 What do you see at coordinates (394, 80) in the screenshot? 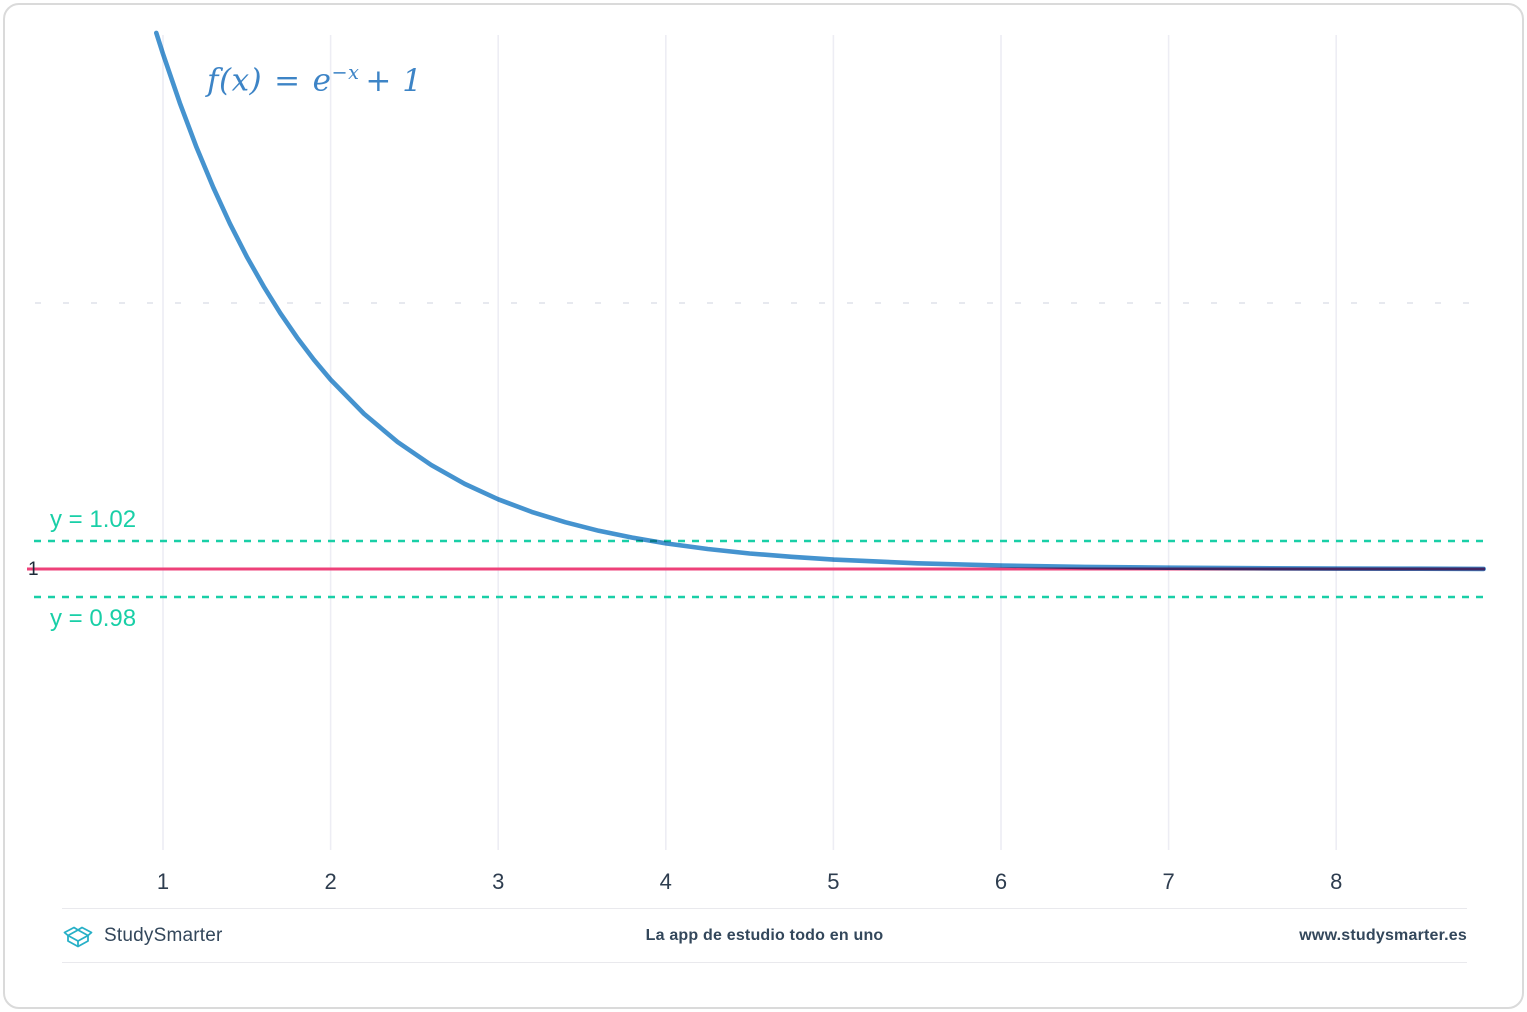
I see `formula-suffix: + 1` at bounding box center [394, 80].